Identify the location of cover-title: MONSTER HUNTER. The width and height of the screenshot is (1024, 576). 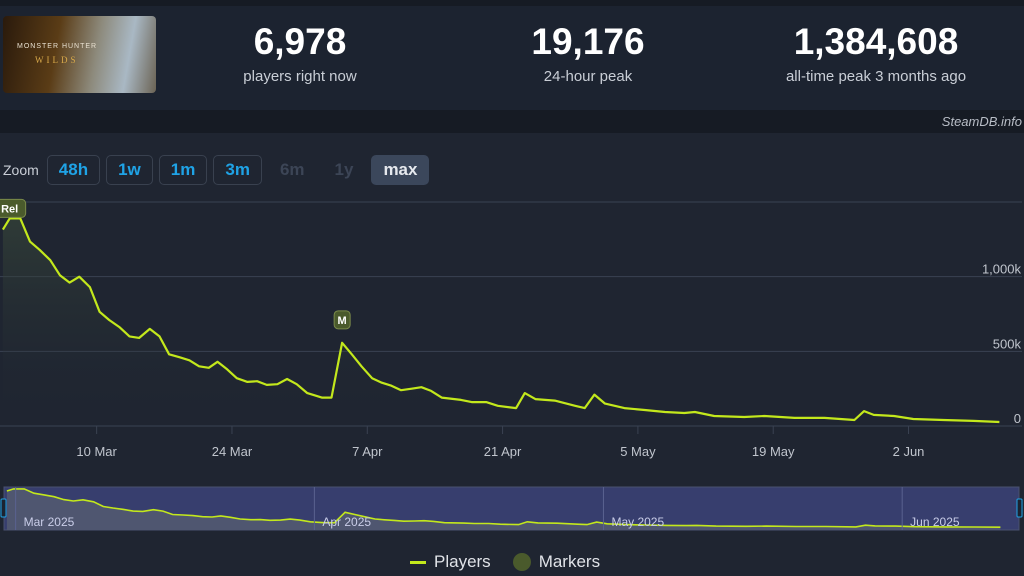
(57, 46).